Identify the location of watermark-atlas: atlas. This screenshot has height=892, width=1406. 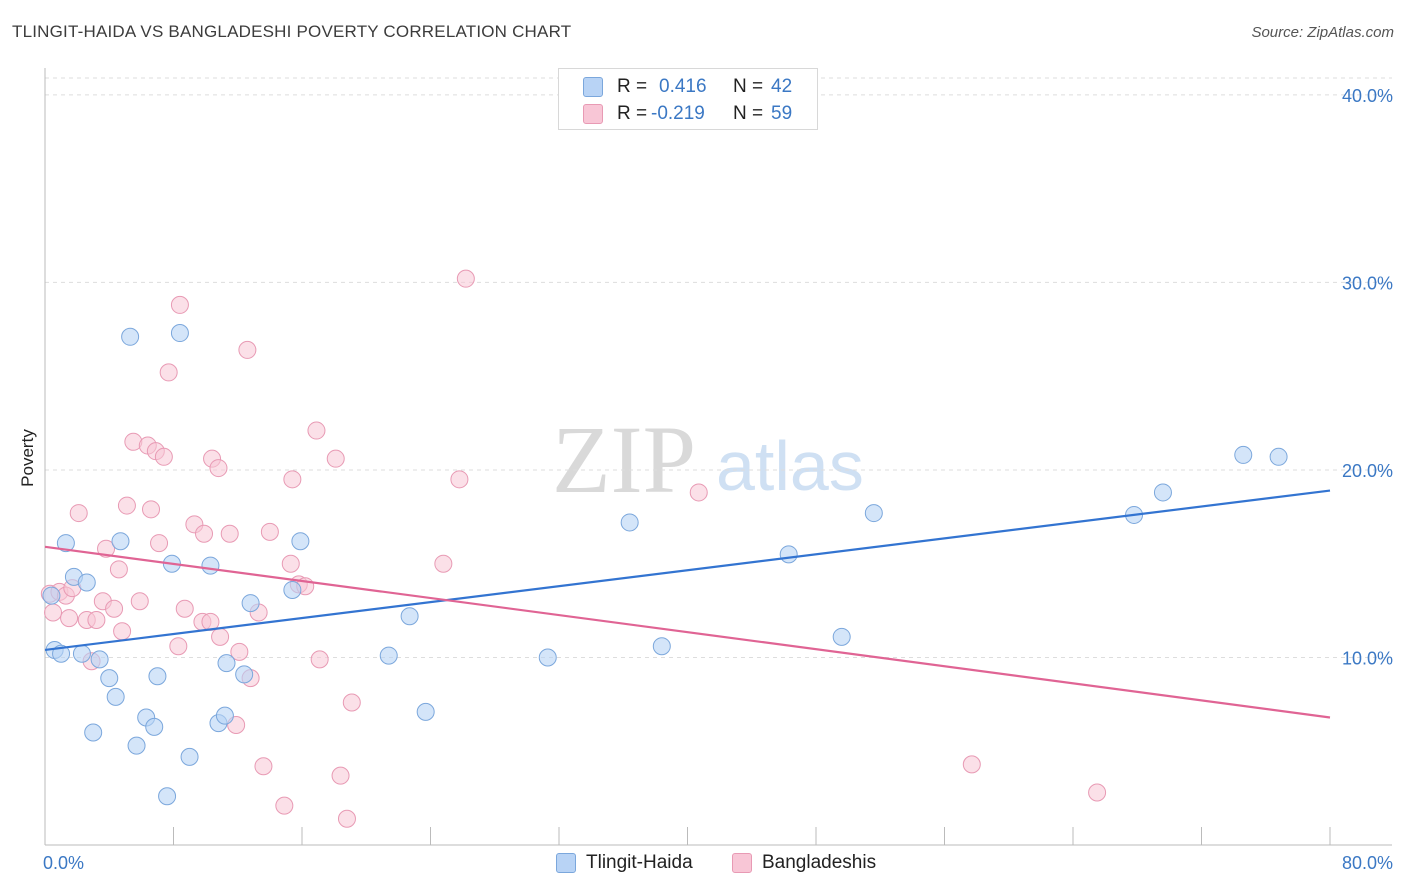
(790, 466).